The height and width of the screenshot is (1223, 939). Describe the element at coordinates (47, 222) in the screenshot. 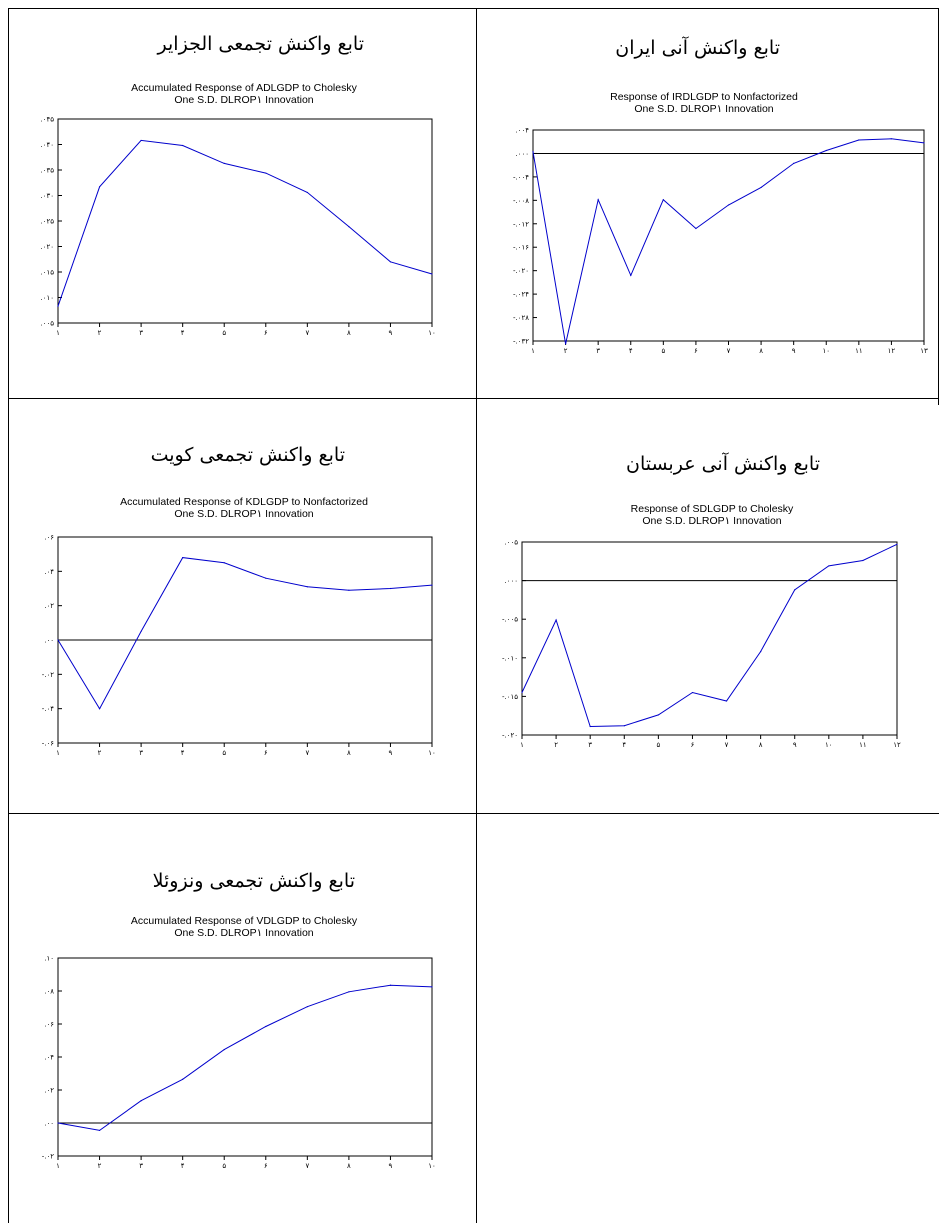

I see `y-tick-label: .٠٢۵` at that location.